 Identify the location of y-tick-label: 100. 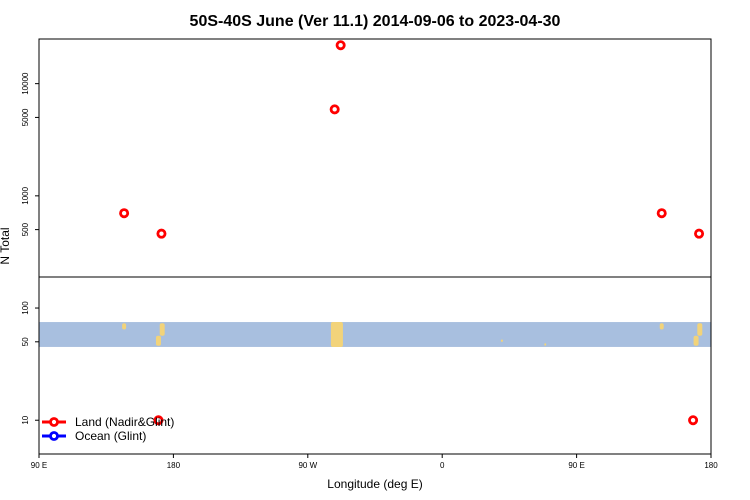
(25, 308).